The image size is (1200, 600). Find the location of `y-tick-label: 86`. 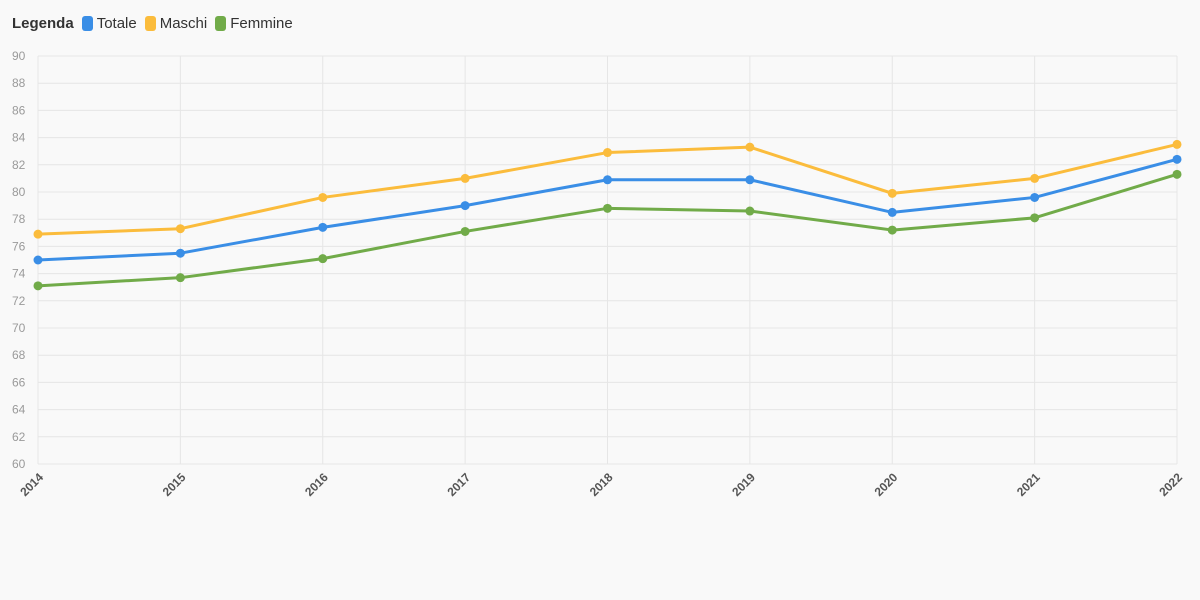

y-tick-label: 86 is located at coordinates (19, 110).